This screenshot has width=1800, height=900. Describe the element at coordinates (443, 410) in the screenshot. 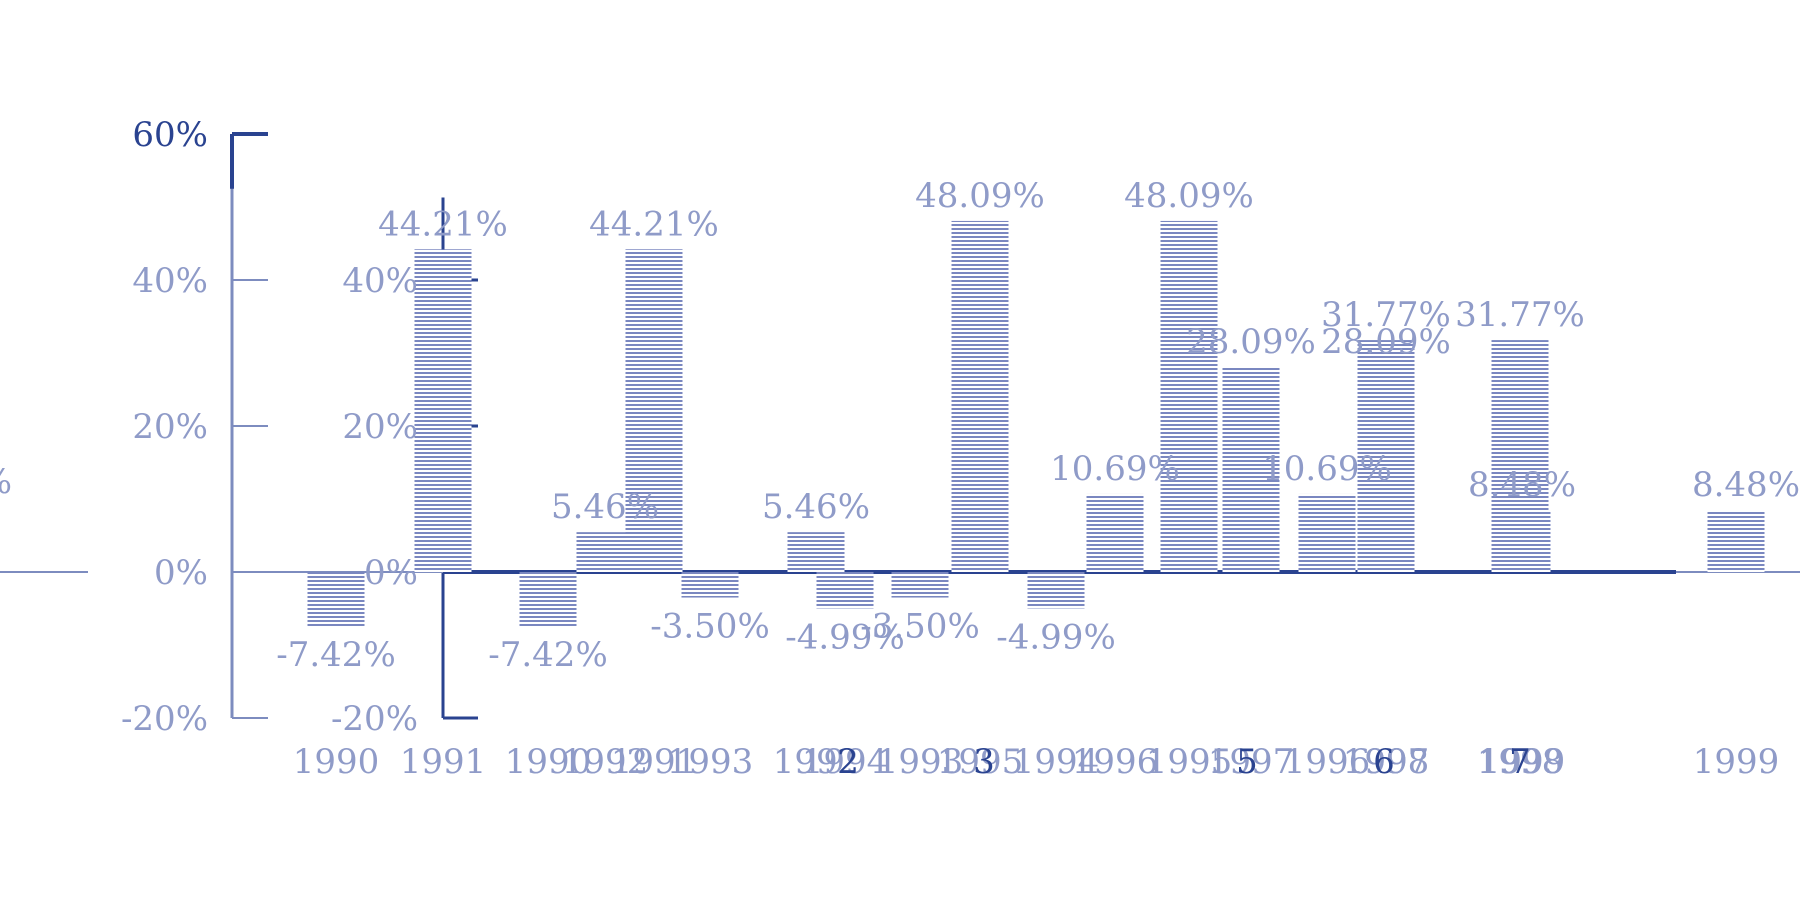

I see `bar-1991` at that location.